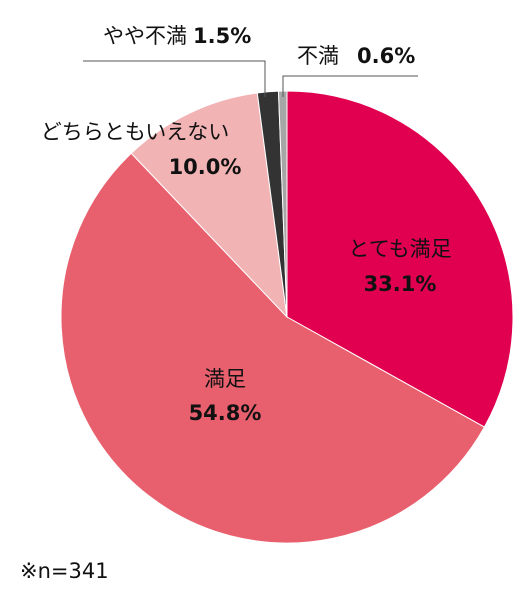 The width and height of the screenshot is (523, 601). Describe the element at coordinates (399, 249) in the screenshot. I see `slice-label: とても満足` at that location.